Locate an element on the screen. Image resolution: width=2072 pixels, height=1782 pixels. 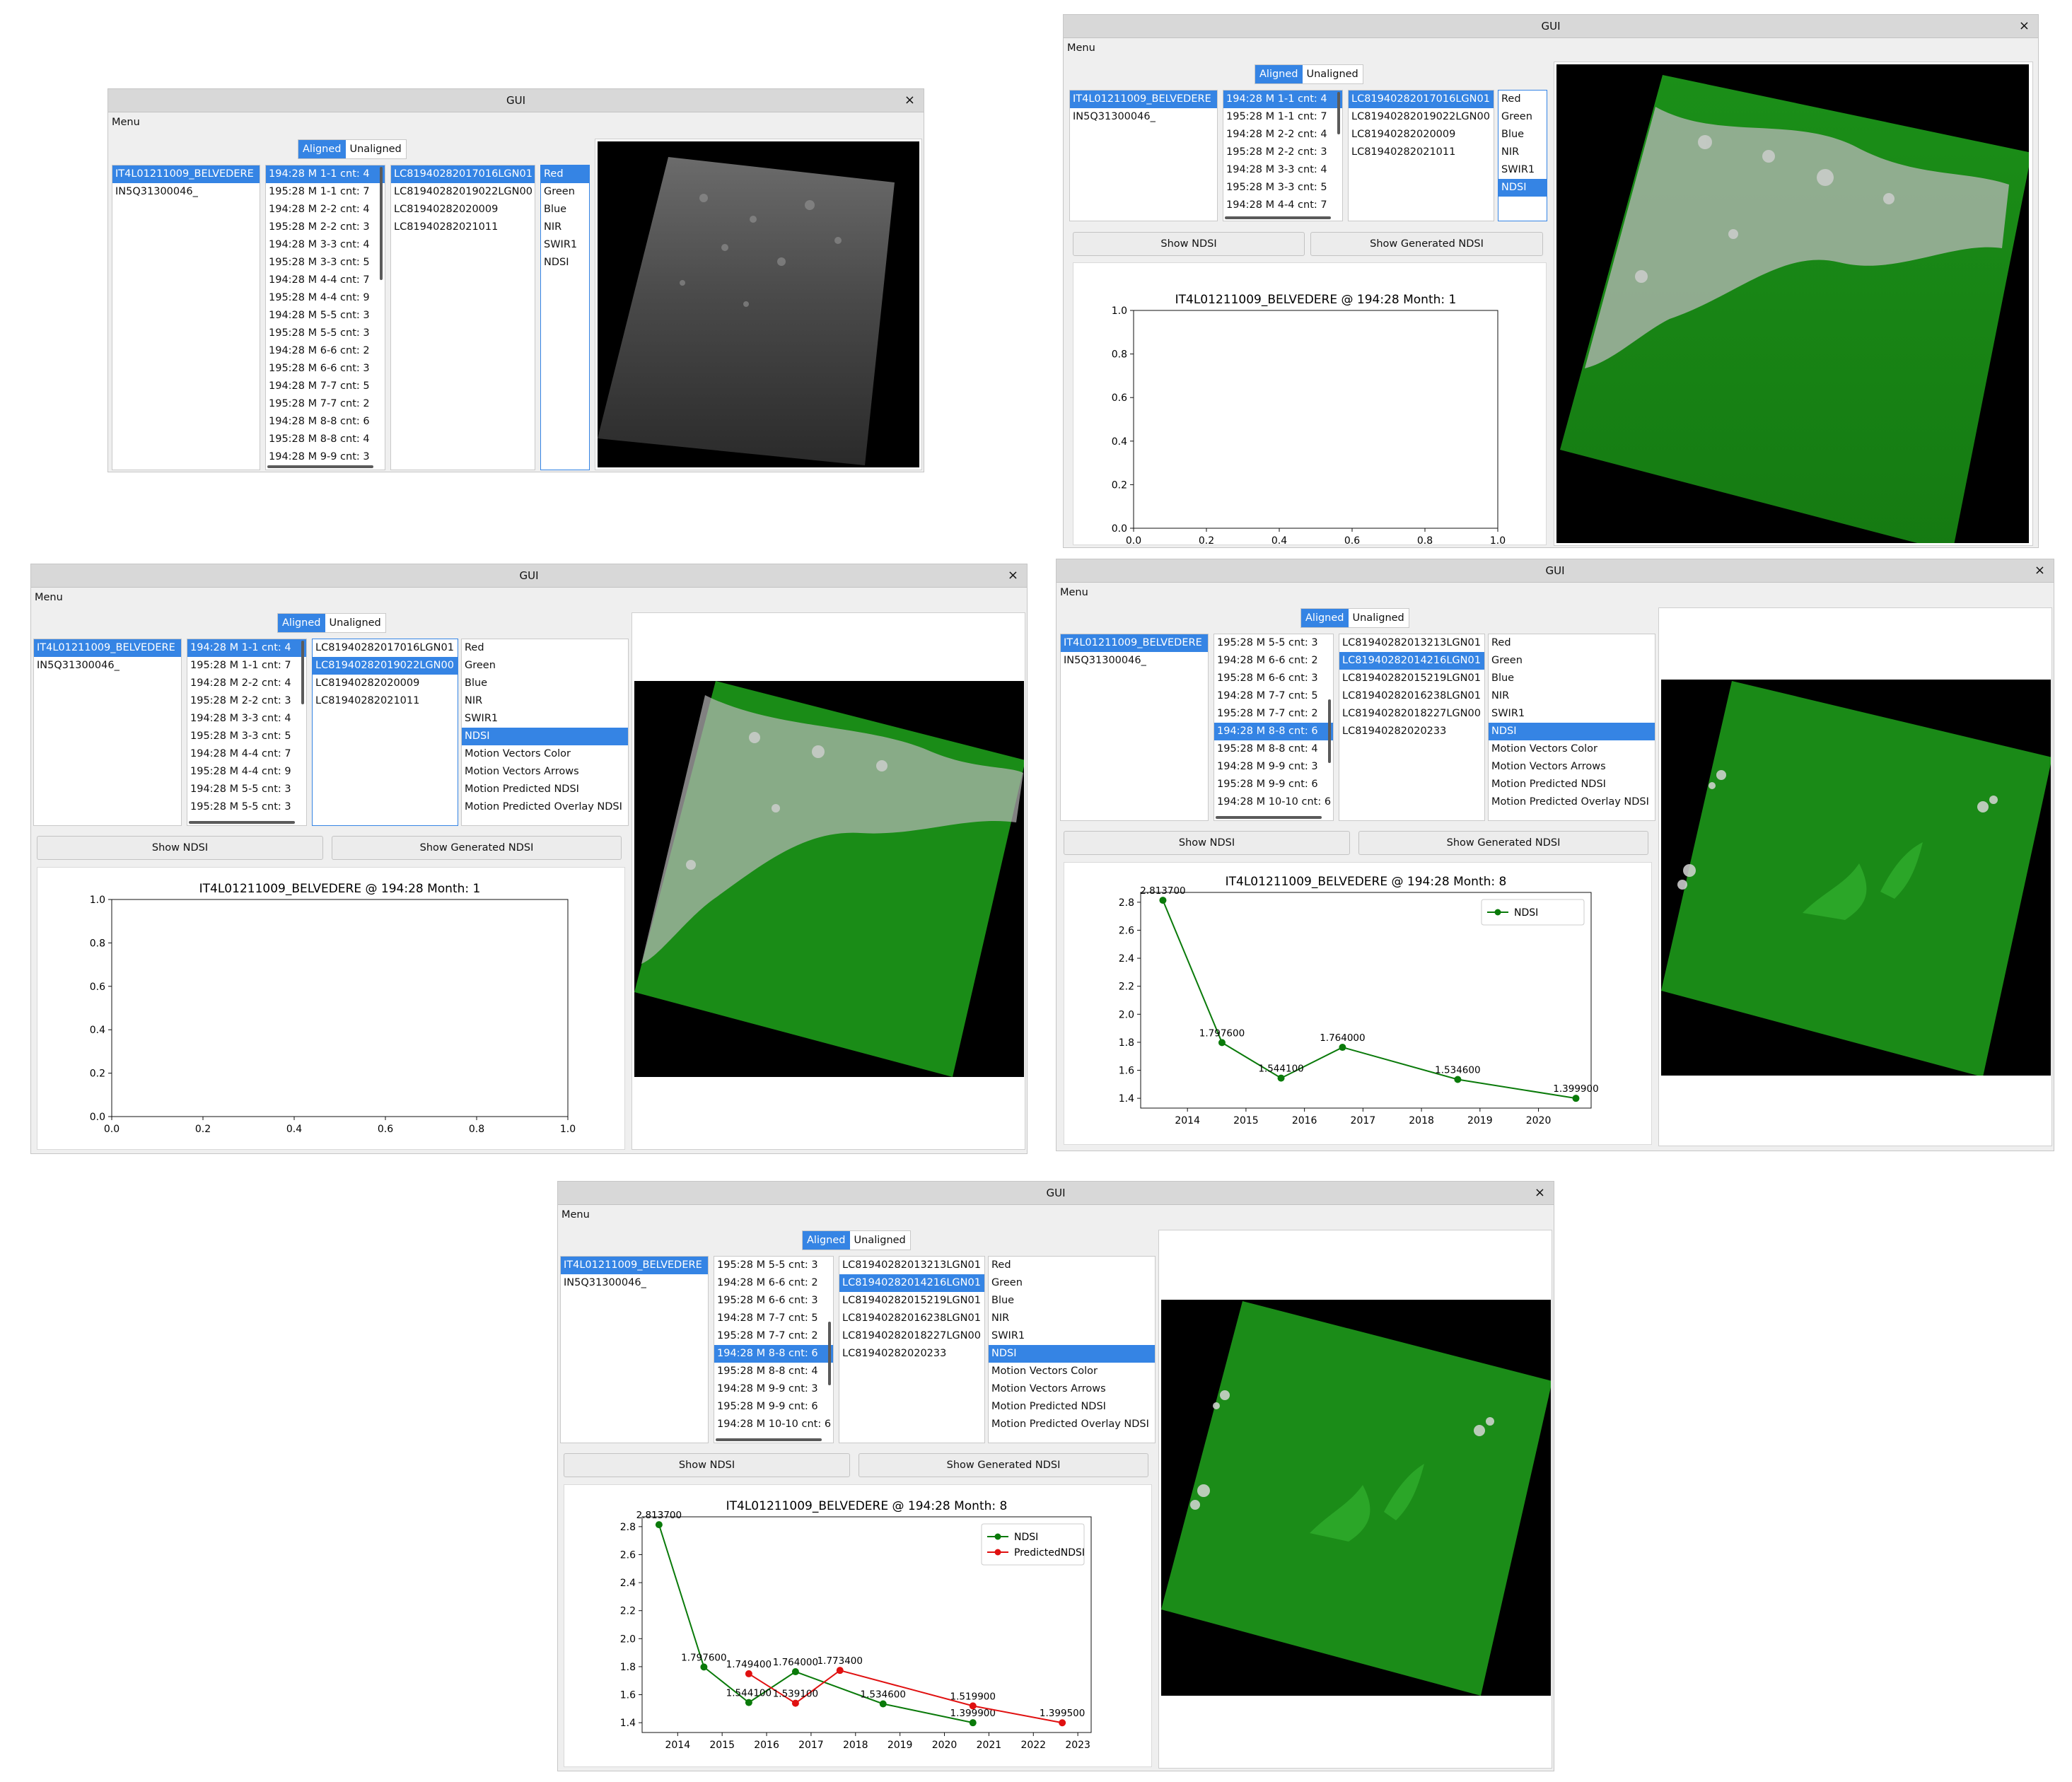
band-item: NDSI is located at coordinates (557, 262).